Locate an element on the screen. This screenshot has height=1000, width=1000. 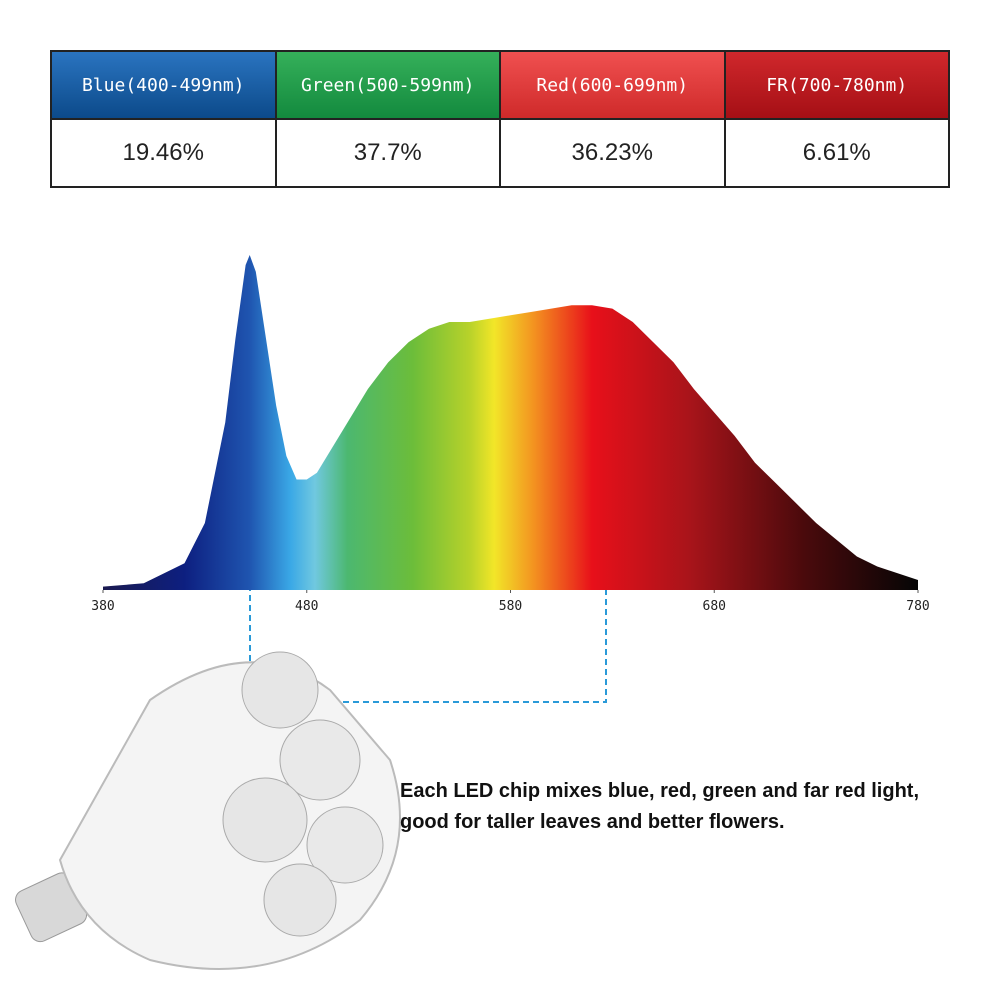
header-cell: Red(600-699nm) is located at coordinates (612, 85).